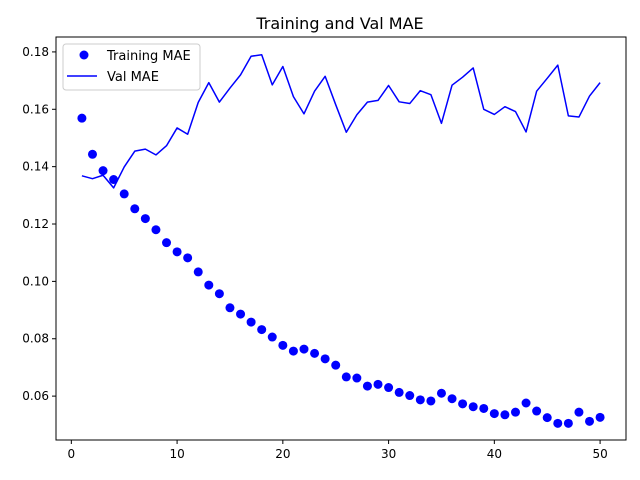 Image resolution: width=640 pixels, height=480 pixels. I want to click on y-axis: 0.06 0.08 0.10 0.12 0.14 0.16 0.18, so click(39, 224).